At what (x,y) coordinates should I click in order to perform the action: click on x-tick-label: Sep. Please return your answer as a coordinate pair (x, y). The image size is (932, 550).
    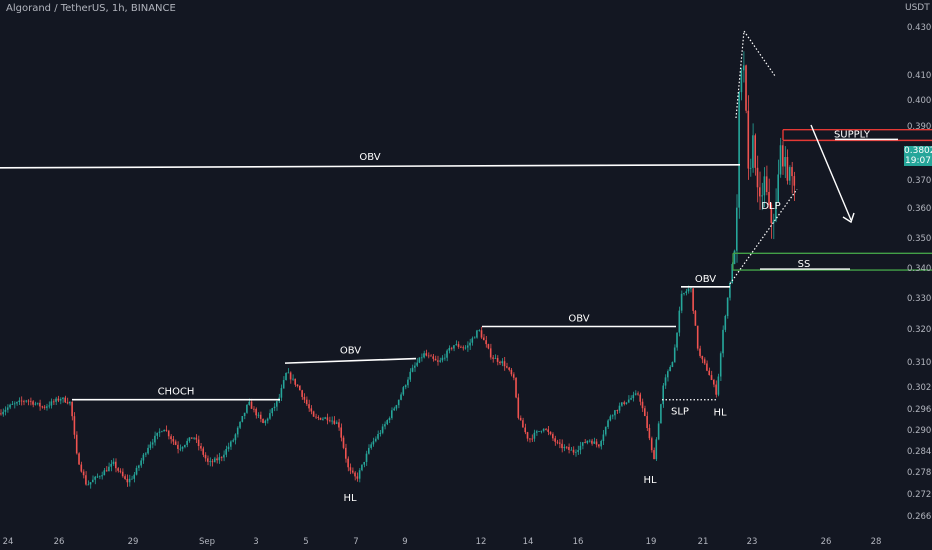
    Looking at the image, I should click on (207, 542).